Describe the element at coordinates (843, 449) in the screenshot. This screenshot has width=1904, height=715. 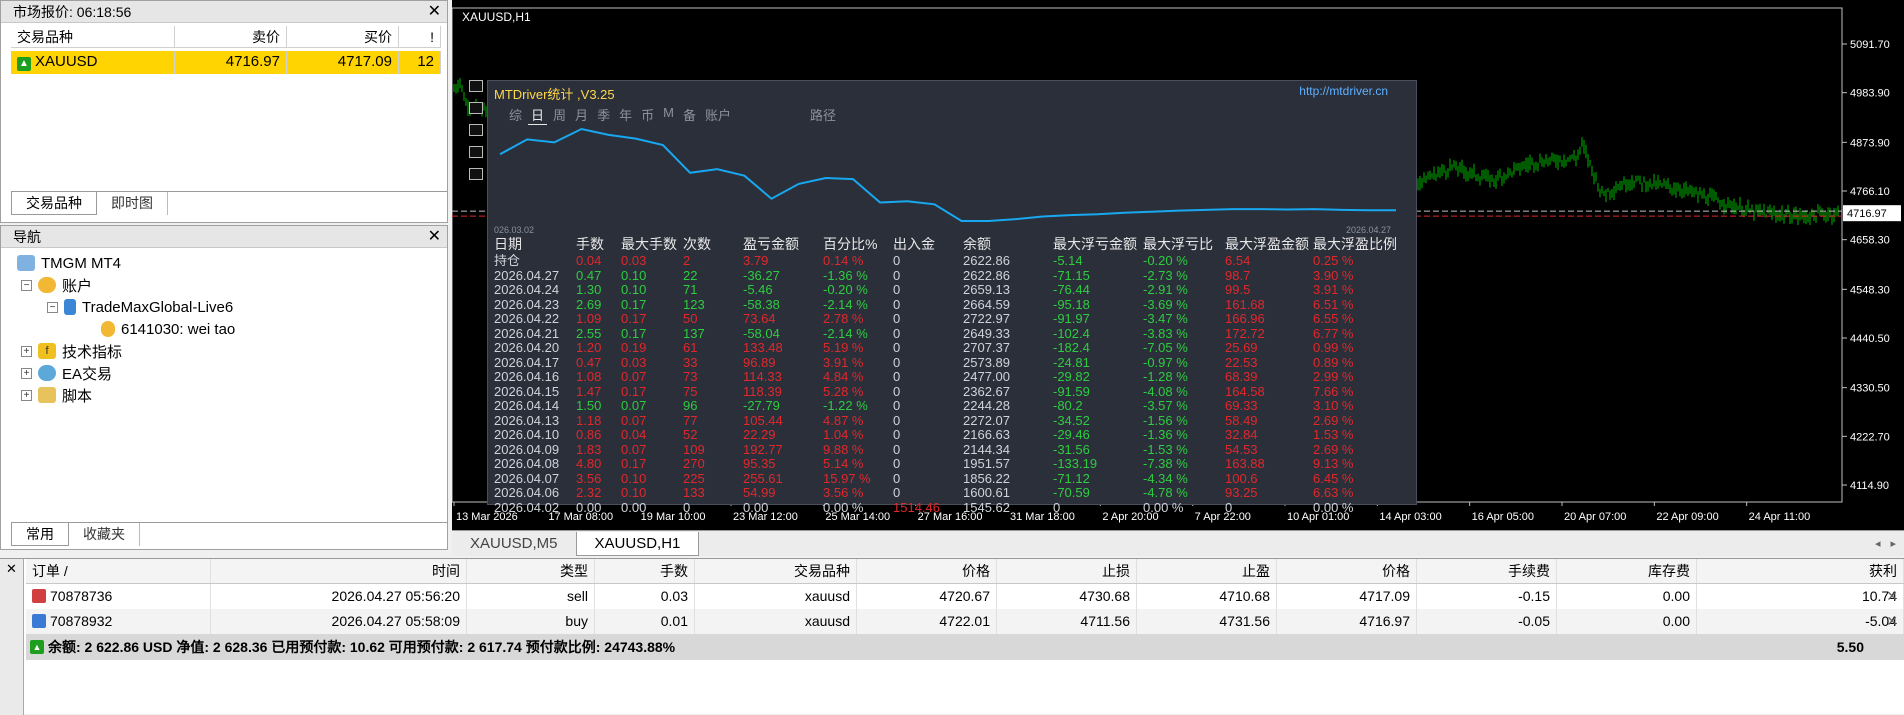
I see `mtd-cell: 9.88 %` at that location.